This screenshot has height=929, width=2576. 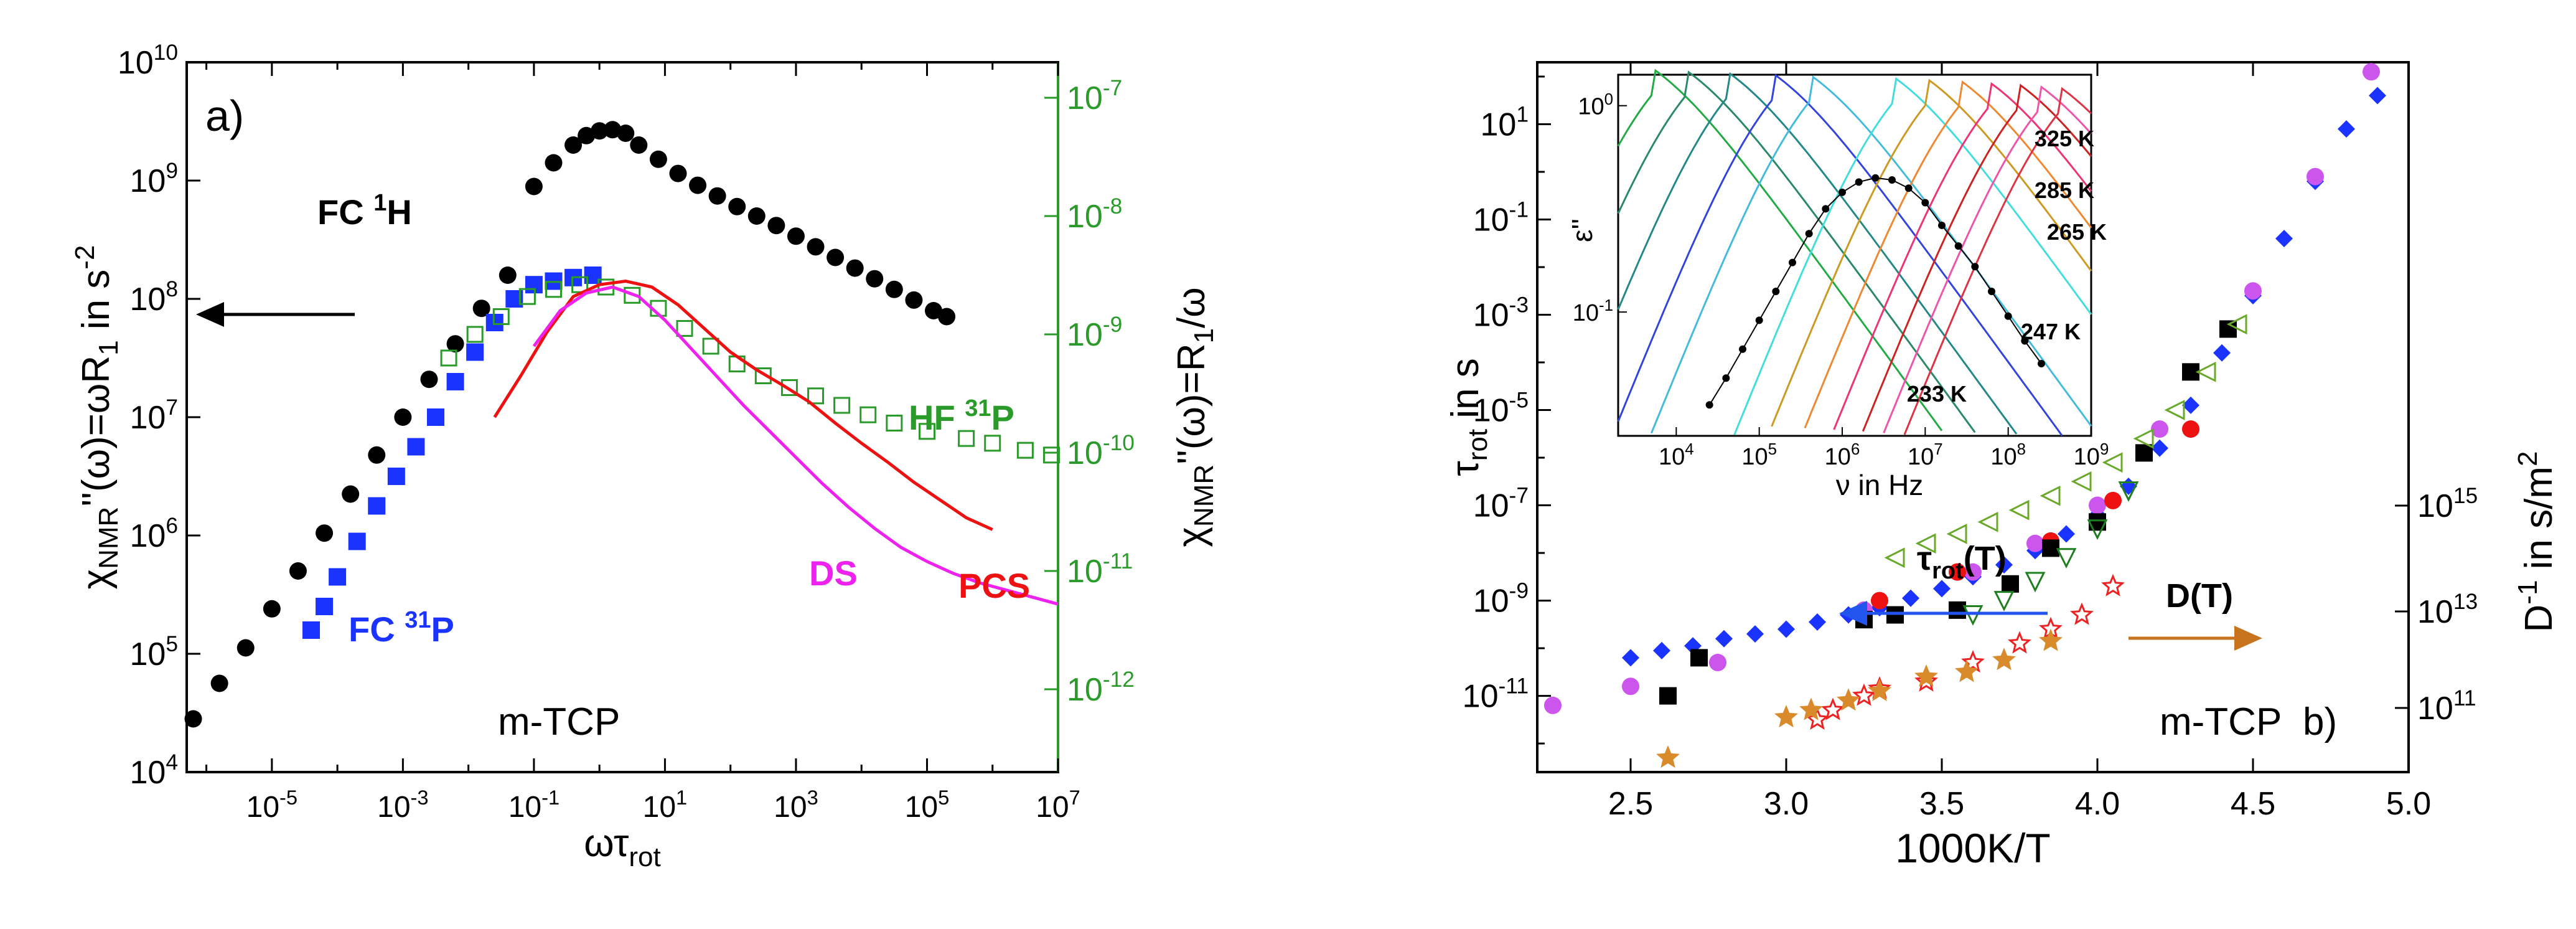 I want to click on label-pcs: PCS, so click(x=994, y=585).